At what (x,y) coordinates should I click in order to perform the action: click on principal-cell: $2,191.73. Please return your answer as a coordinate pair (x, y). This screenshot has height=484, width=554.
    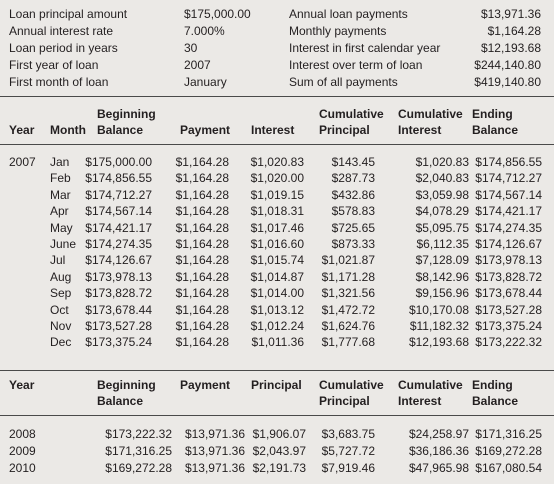
    Looking at the image, I should click on (279, 468).